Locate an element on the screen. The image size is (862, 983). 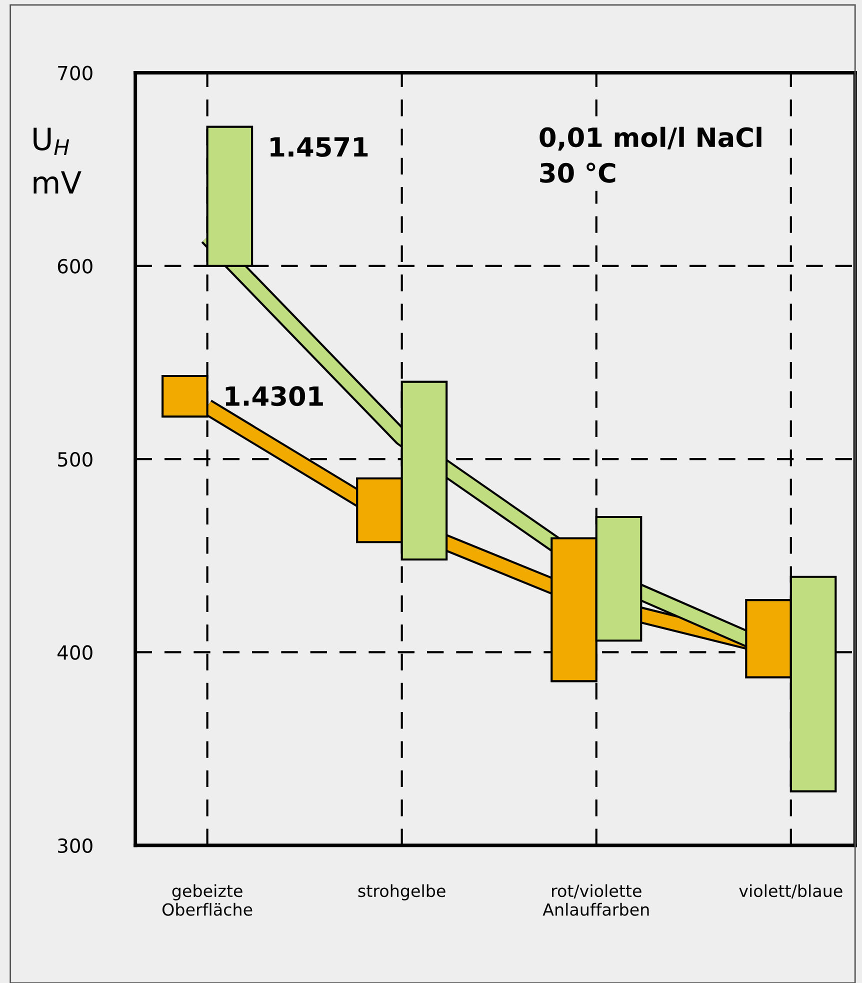
y-tick-label: 600 is located at coordinates (75, 266).